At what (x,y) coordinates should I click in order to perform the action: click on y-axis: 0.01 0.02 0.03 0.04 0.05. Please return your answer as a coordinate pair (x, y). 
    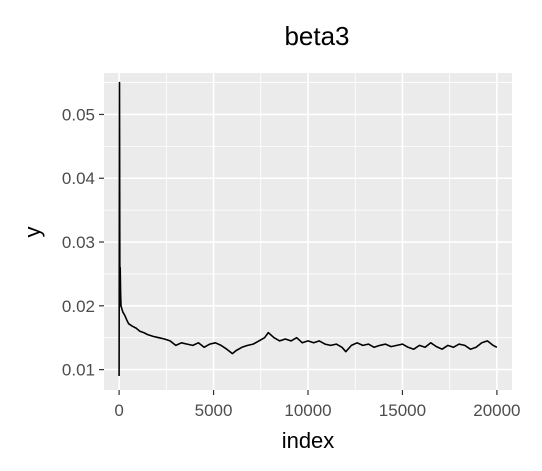
    Looking at the image, I should click on (83, 242).